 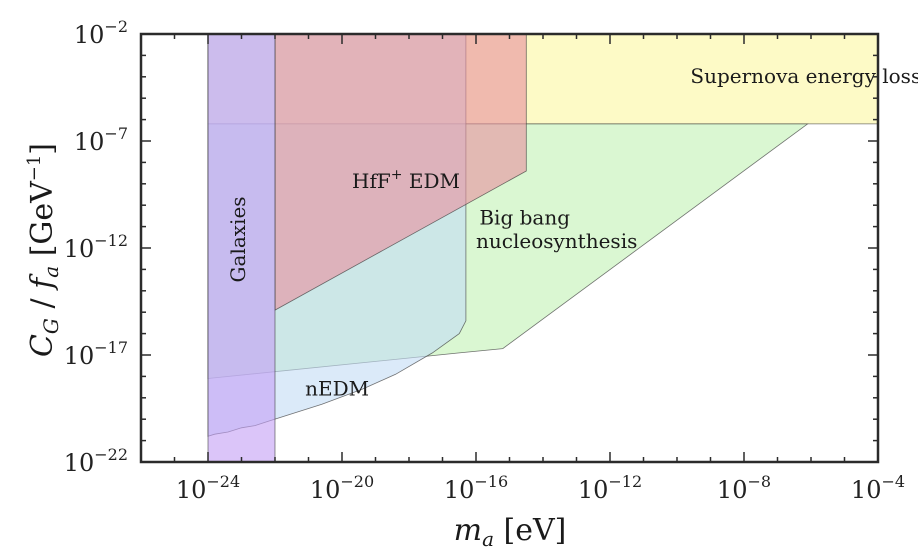 What do you see at coordinates (878, 488) in the screenshot?
I see `x-tick-label: 10⁻⁴` at bounding box center [878, 488].